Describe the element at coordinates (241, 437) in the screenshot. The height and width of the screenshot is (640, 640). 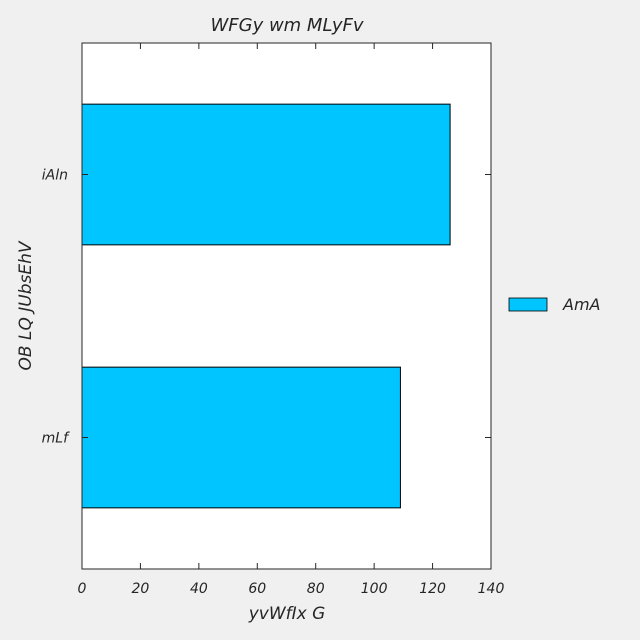
I see `bar-mlf` at that location.